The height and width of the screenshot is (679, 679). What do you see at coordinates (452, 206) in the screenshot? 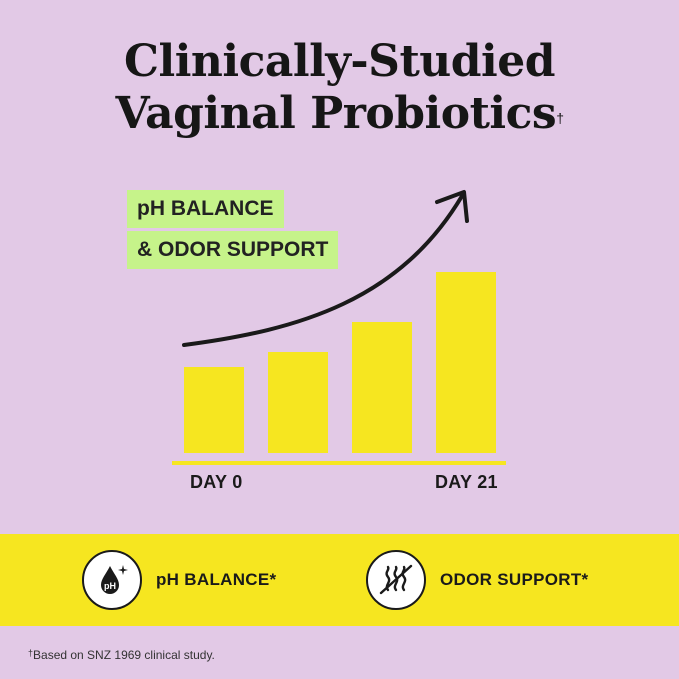
I see `trend-arrowhead` at bounding box center [452, 206].